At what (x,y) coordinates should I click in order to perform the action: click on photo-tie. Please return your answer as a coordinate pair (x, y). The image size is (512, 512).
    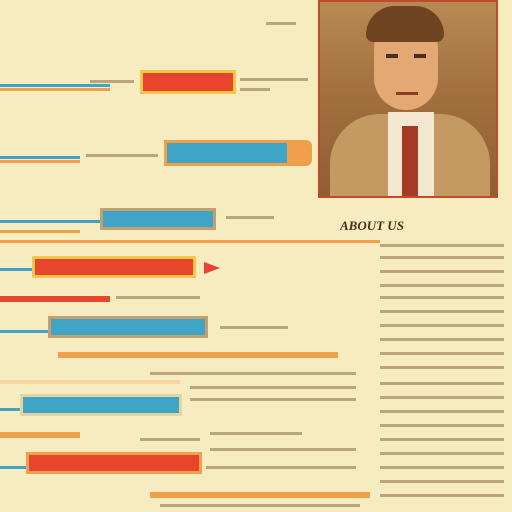
    Looking at the image, I should click on (410, 161).